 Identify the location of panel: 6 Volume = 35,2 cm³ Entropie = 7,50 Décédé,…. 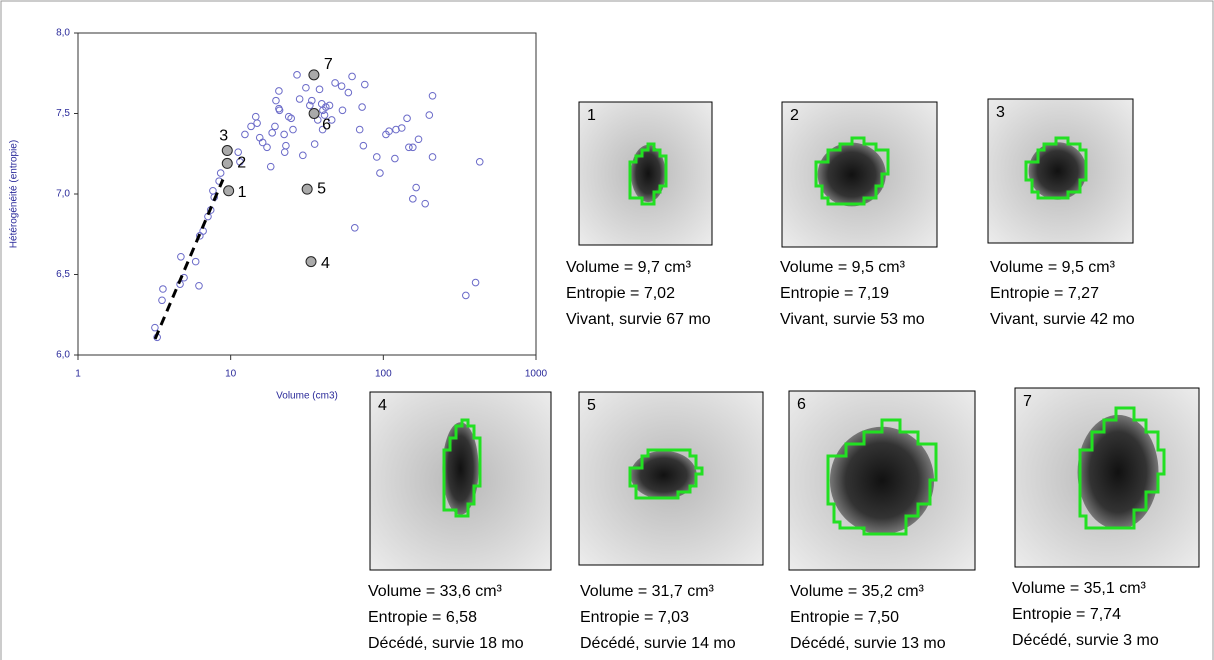
(882, 521).